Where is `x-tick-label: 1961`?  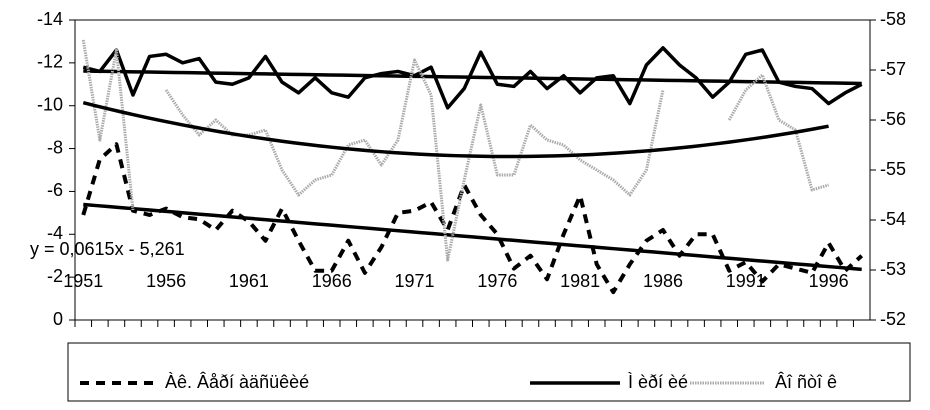
x-tick-label: 1961 is located at coordinates (249, 281).